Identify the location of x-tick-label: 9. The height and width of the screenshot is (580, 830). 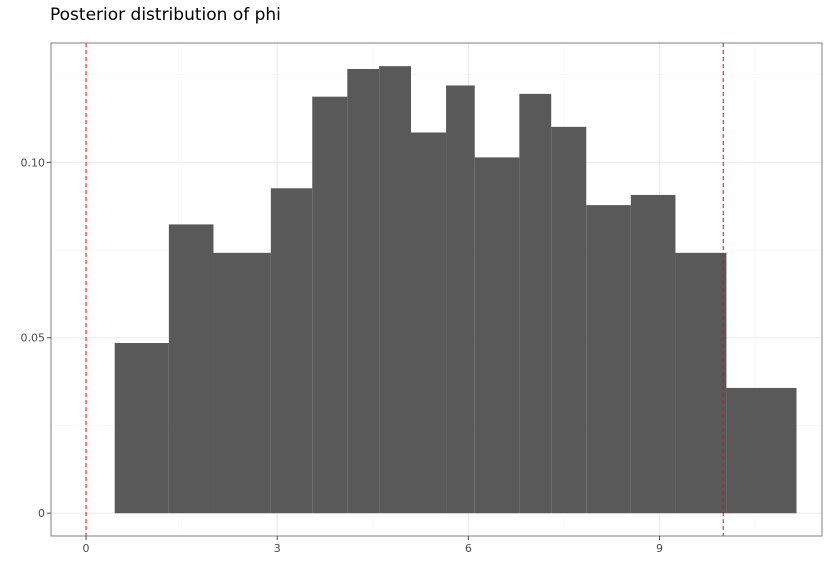
(659, 548).